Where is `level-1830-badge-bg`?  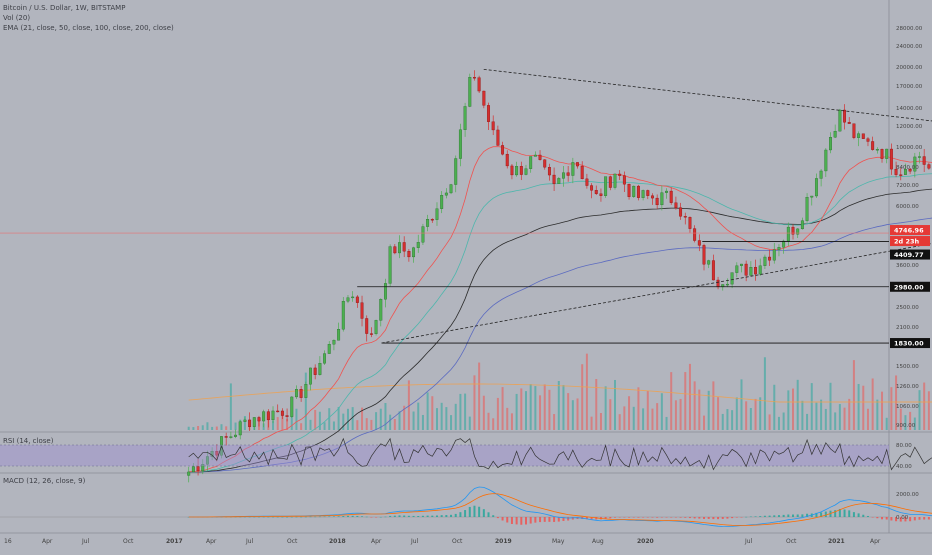 level-1830-badge-bg is located at coordinates (910, 343).